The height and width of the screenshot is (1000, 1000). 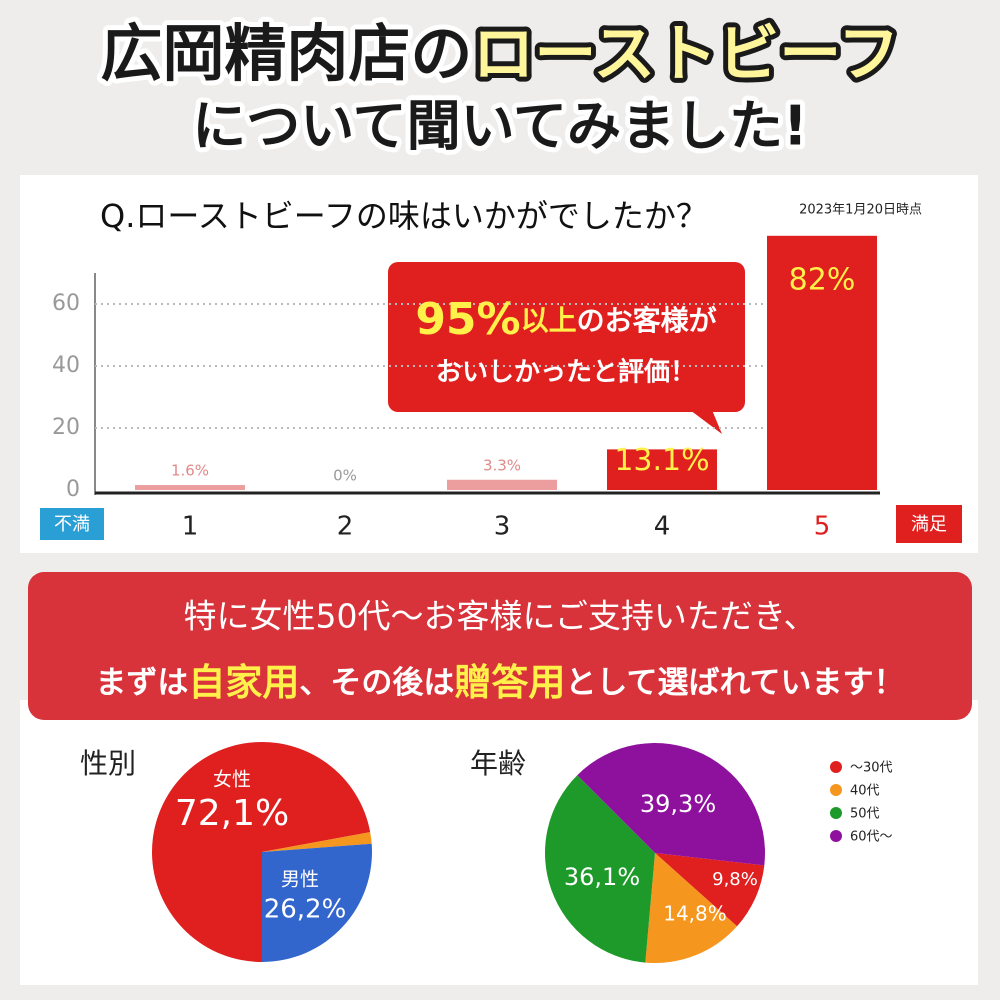 I want to click on annotation-highlight: 以上, so click(x=549, y=320).